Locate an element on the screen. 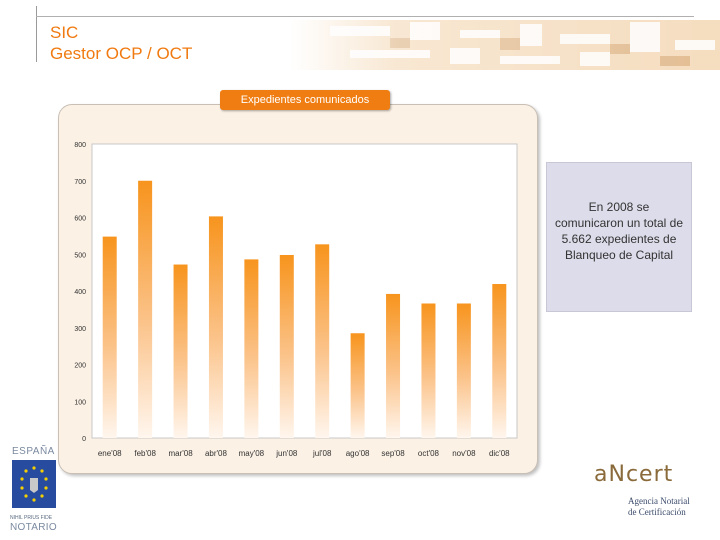 The height and width of the screenshot is (540, 720). bar-abr'08 is located at coordinates (215, 327).